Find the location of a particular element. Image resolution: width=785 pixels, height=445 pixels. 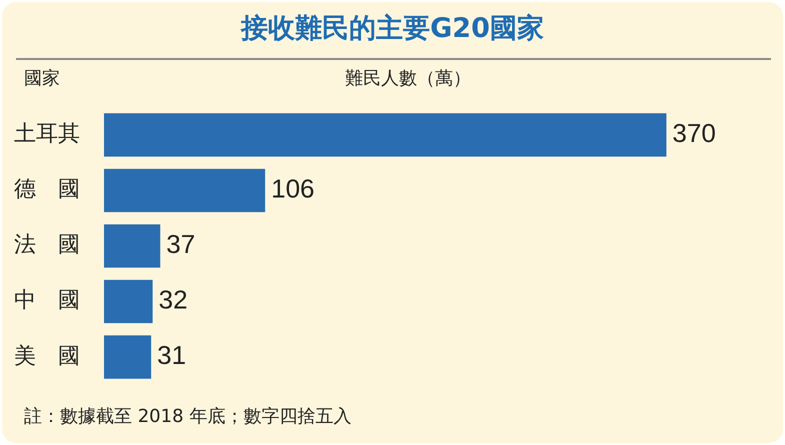

chart-title: 接收難民的主要G20國家 is located at coordinates (392, 29).